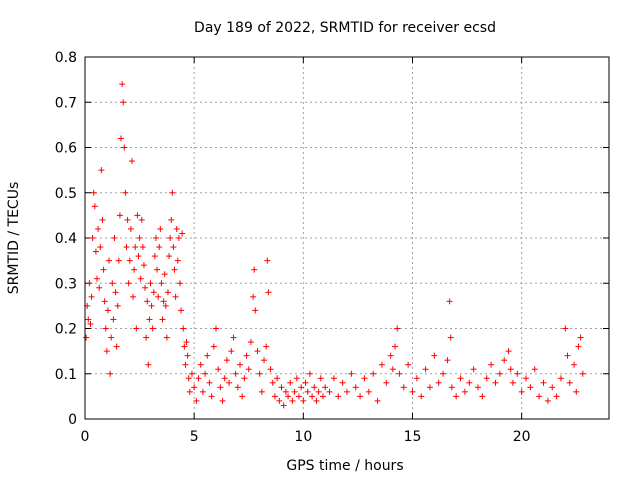 The width and height of the screenshot is (640, 480). I want to click on y-tick-label: 0.7, so click(66, 103).